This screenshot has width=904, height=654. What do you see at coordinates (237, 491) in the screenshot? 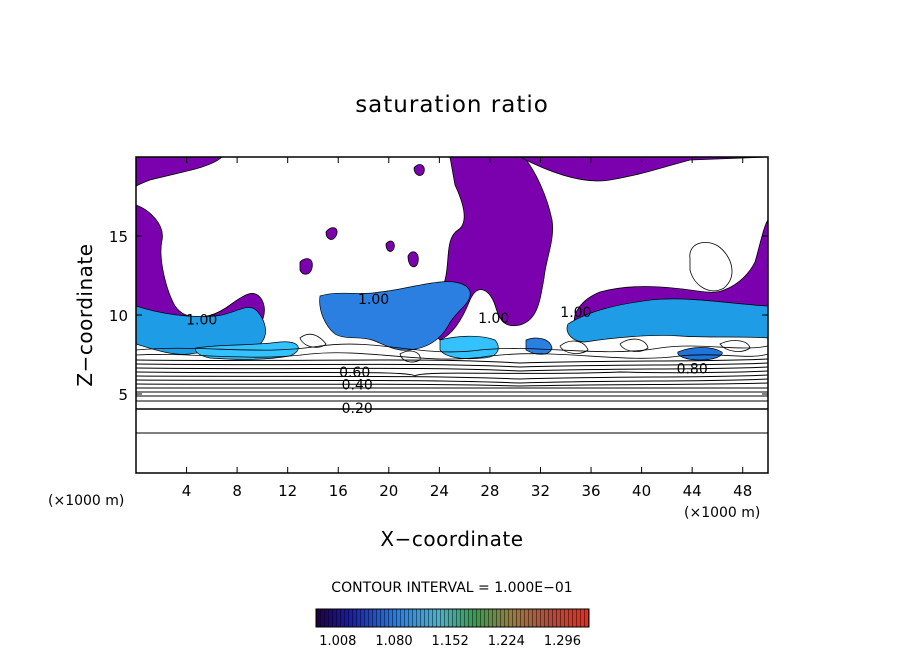
I see `x-tick-label: 8` at bounding box center [237, 491].